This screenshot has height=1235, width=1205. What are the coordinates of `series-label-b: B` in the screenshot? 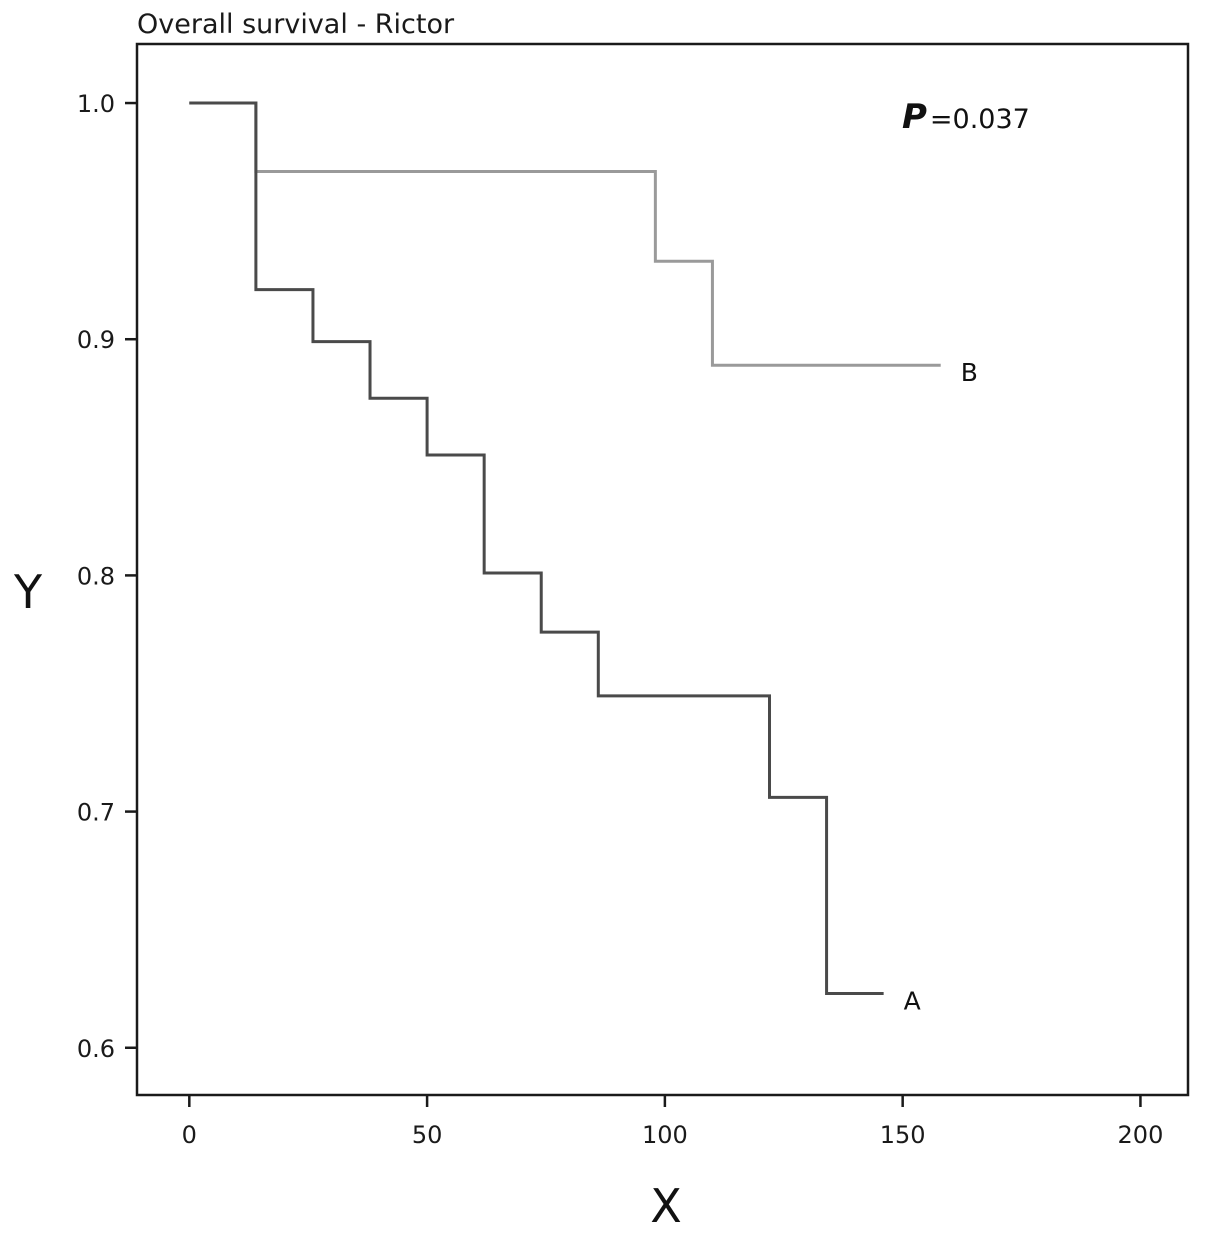 It's located at (969, 372).